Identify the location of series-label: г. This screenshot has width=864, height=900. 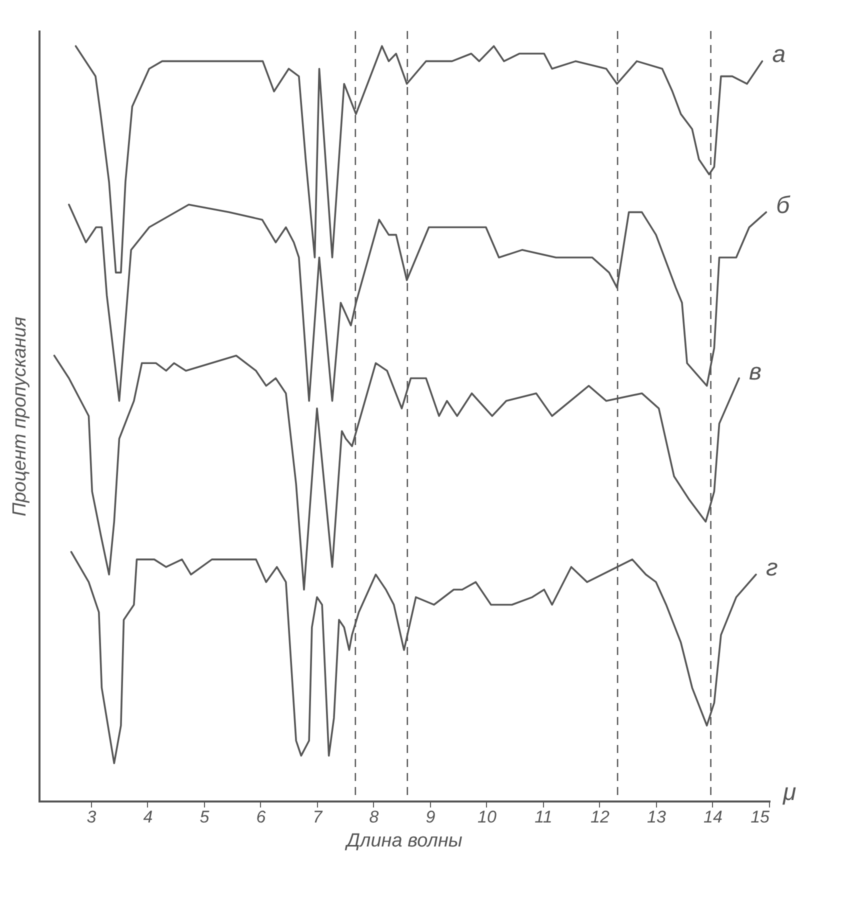
(772, 568).